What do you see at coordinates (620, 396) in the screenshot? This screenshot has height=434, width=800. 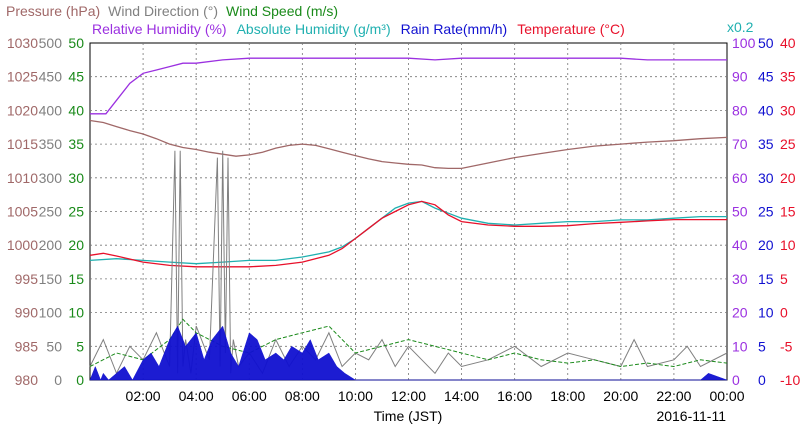 I see `x-tick-label: 20:00` at bounding box center [620, 396].